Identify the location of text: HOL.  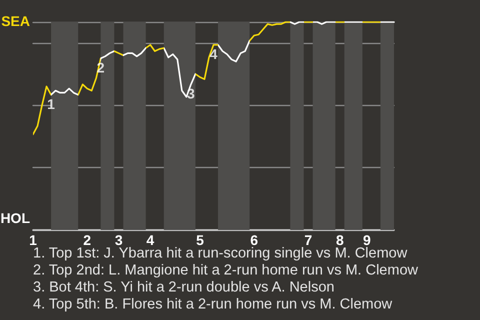
(15, 218).